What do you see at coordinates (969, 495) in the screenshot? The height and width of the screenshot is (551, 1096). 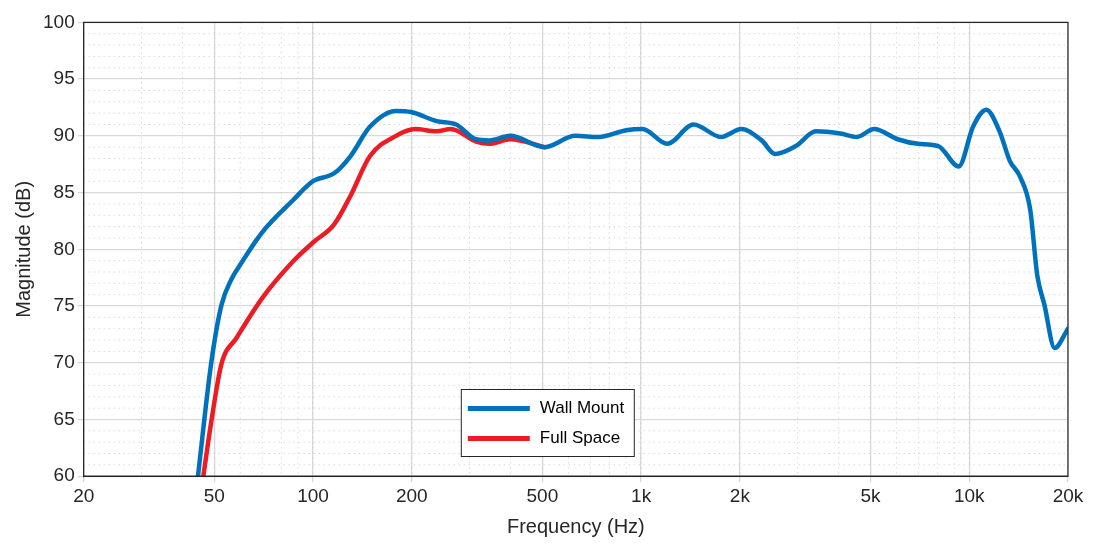 I see `x-tick-label: 10k` at bounding box center [969, 495].